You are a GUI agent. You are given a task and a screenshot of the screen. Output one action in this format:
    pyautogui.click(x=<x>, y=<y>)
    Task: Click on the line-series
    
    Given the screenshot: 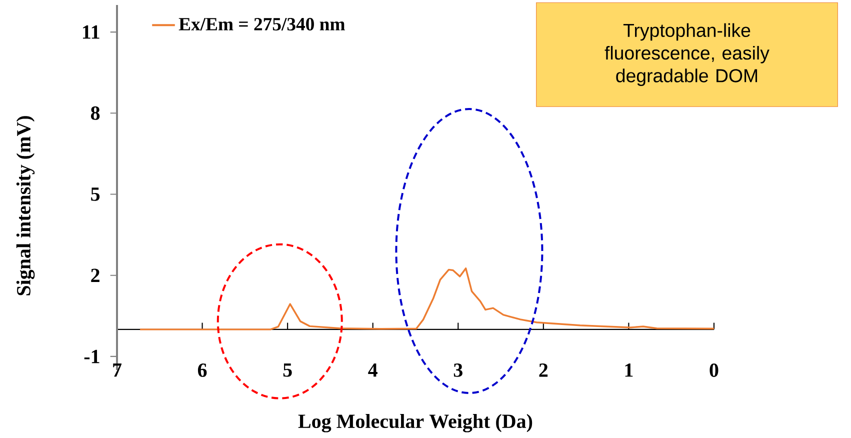 What is the action you would take?
    pyautogui.click(x=427, y=298)
    